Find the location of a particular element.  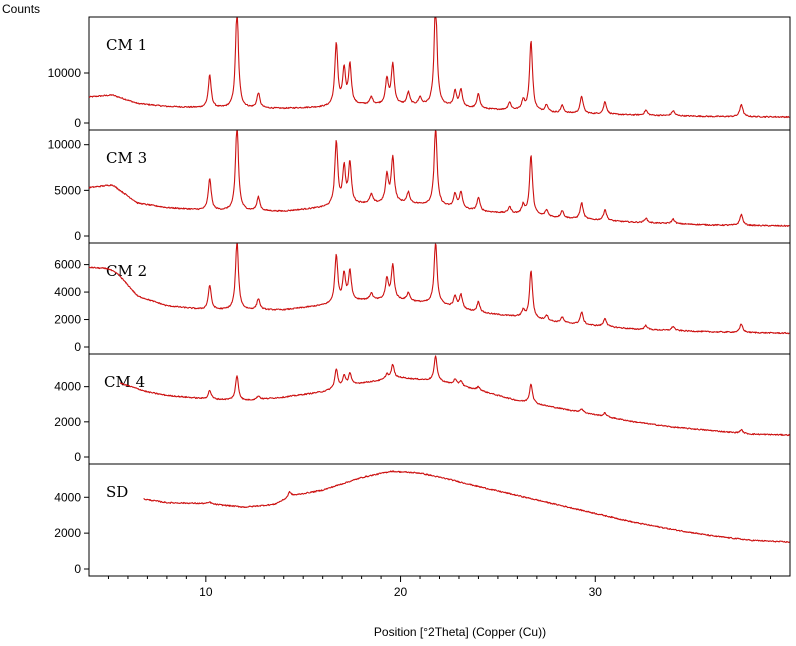

x-tick-label: 30 is located at coordinates (596, 592).